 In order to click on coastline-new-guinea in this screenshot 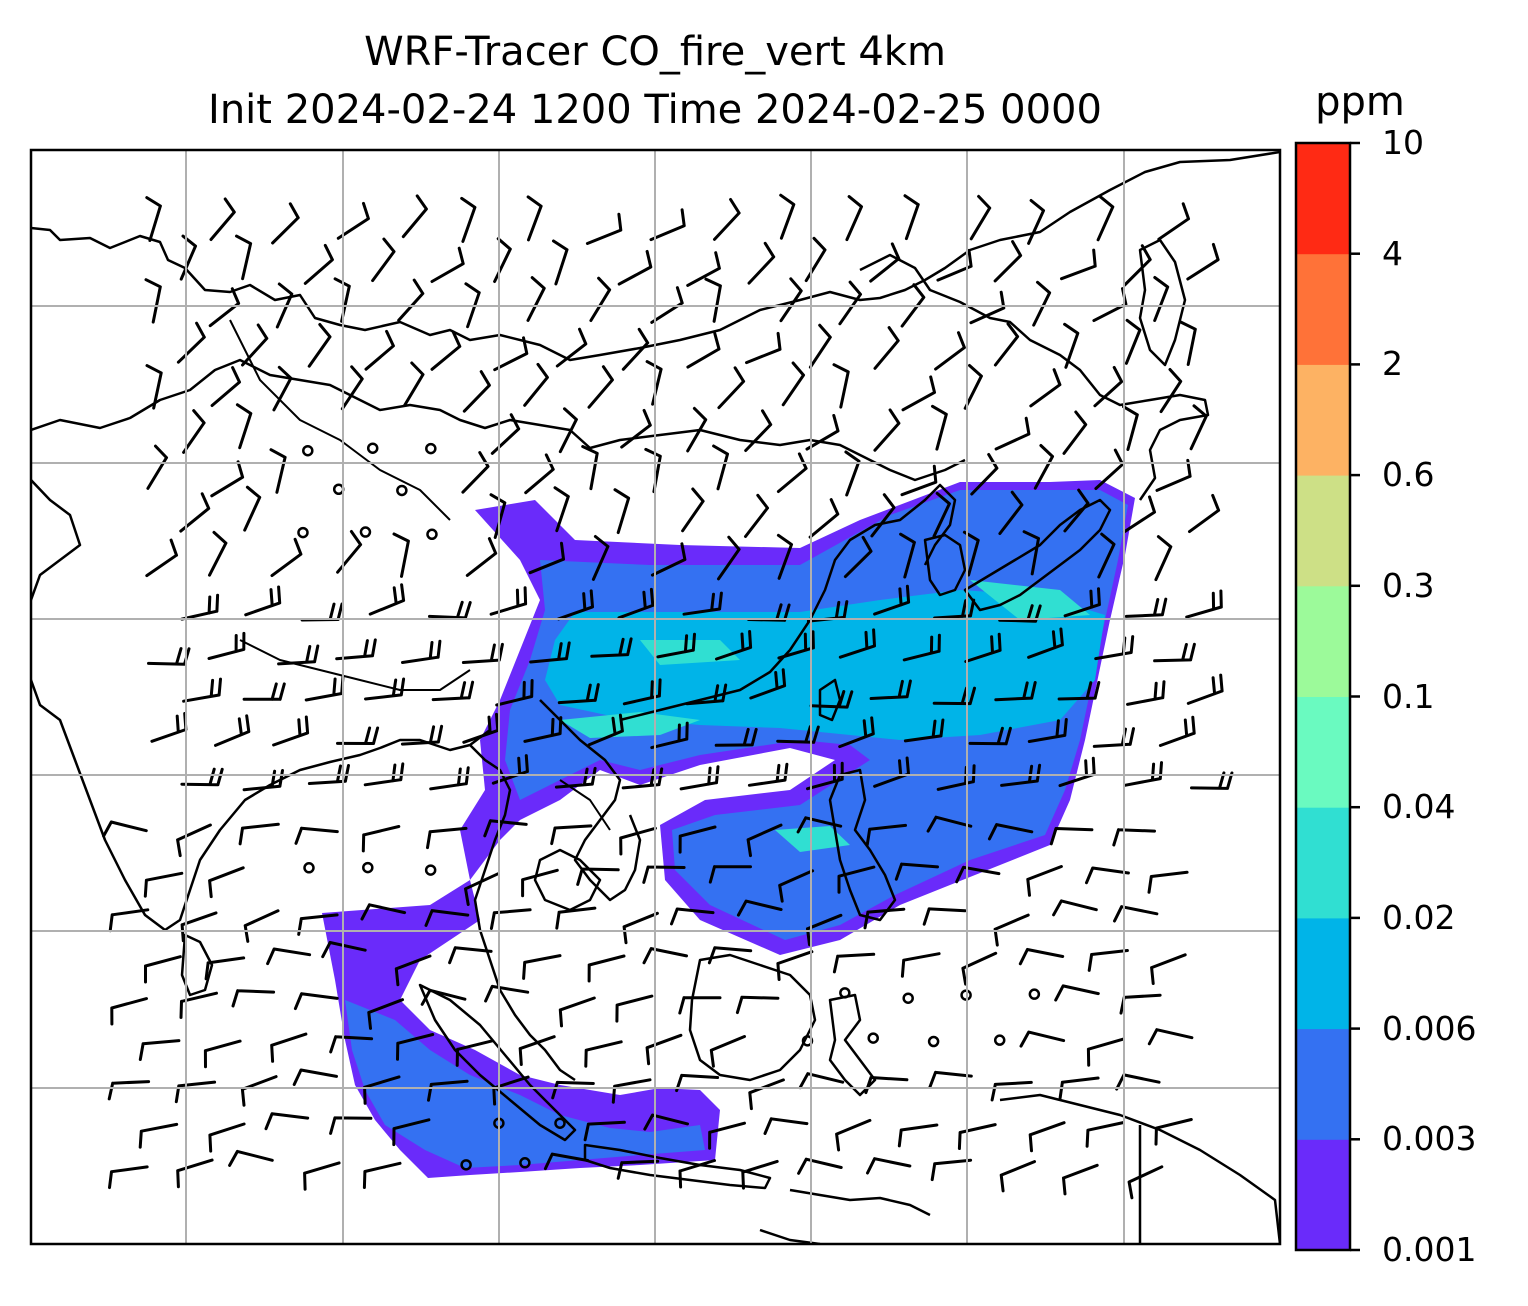, I will do `click(1139, 1168)`.